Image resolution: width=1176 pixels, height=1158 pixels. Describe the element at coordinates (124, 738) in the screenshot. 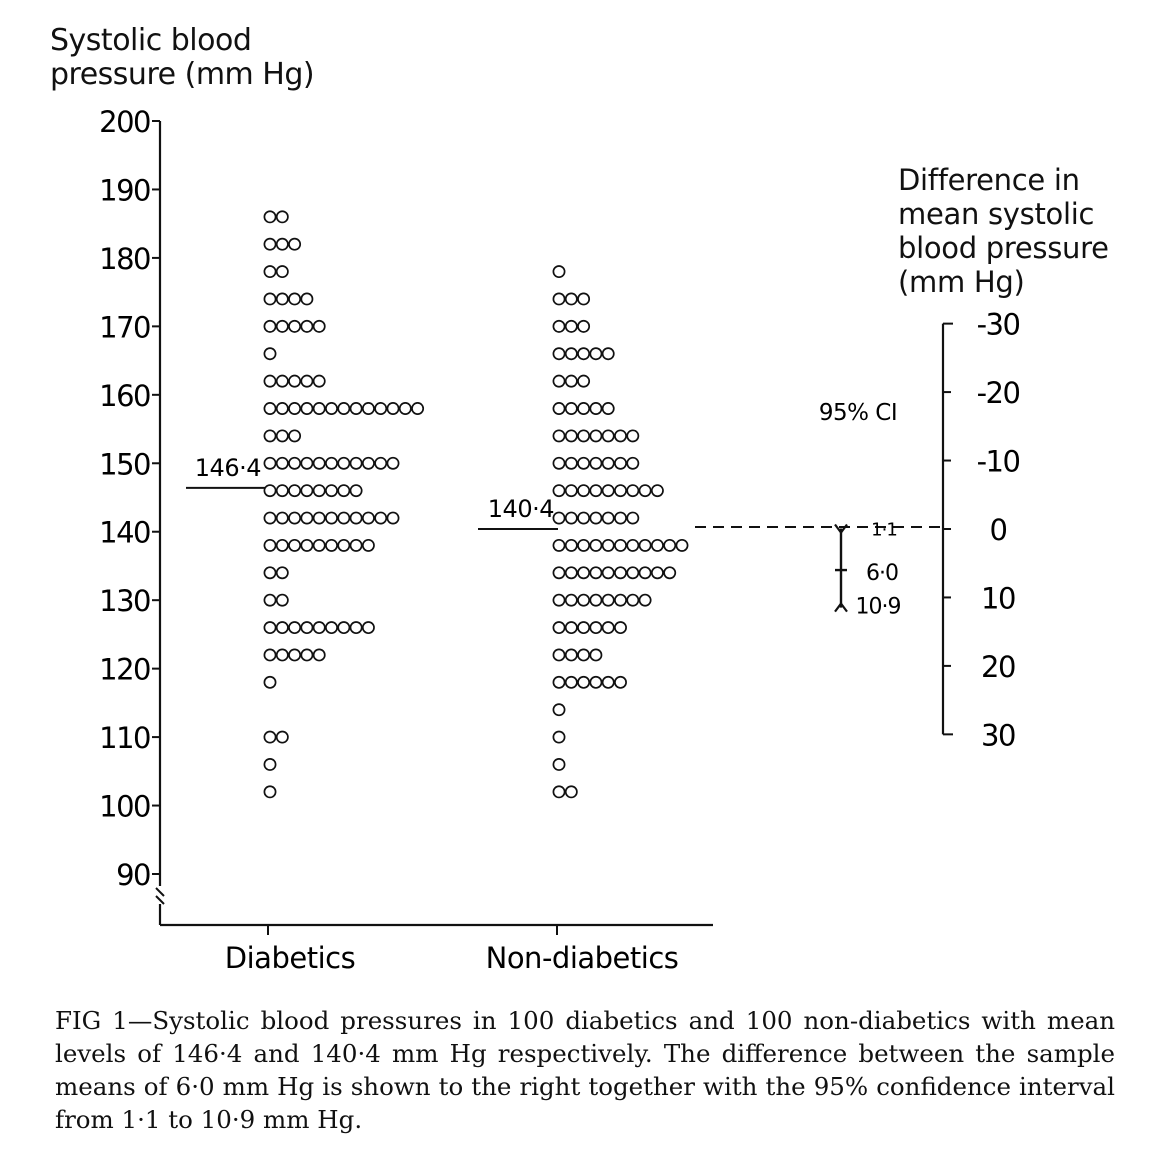

I see `y-tick-label-110: 110` at that location.